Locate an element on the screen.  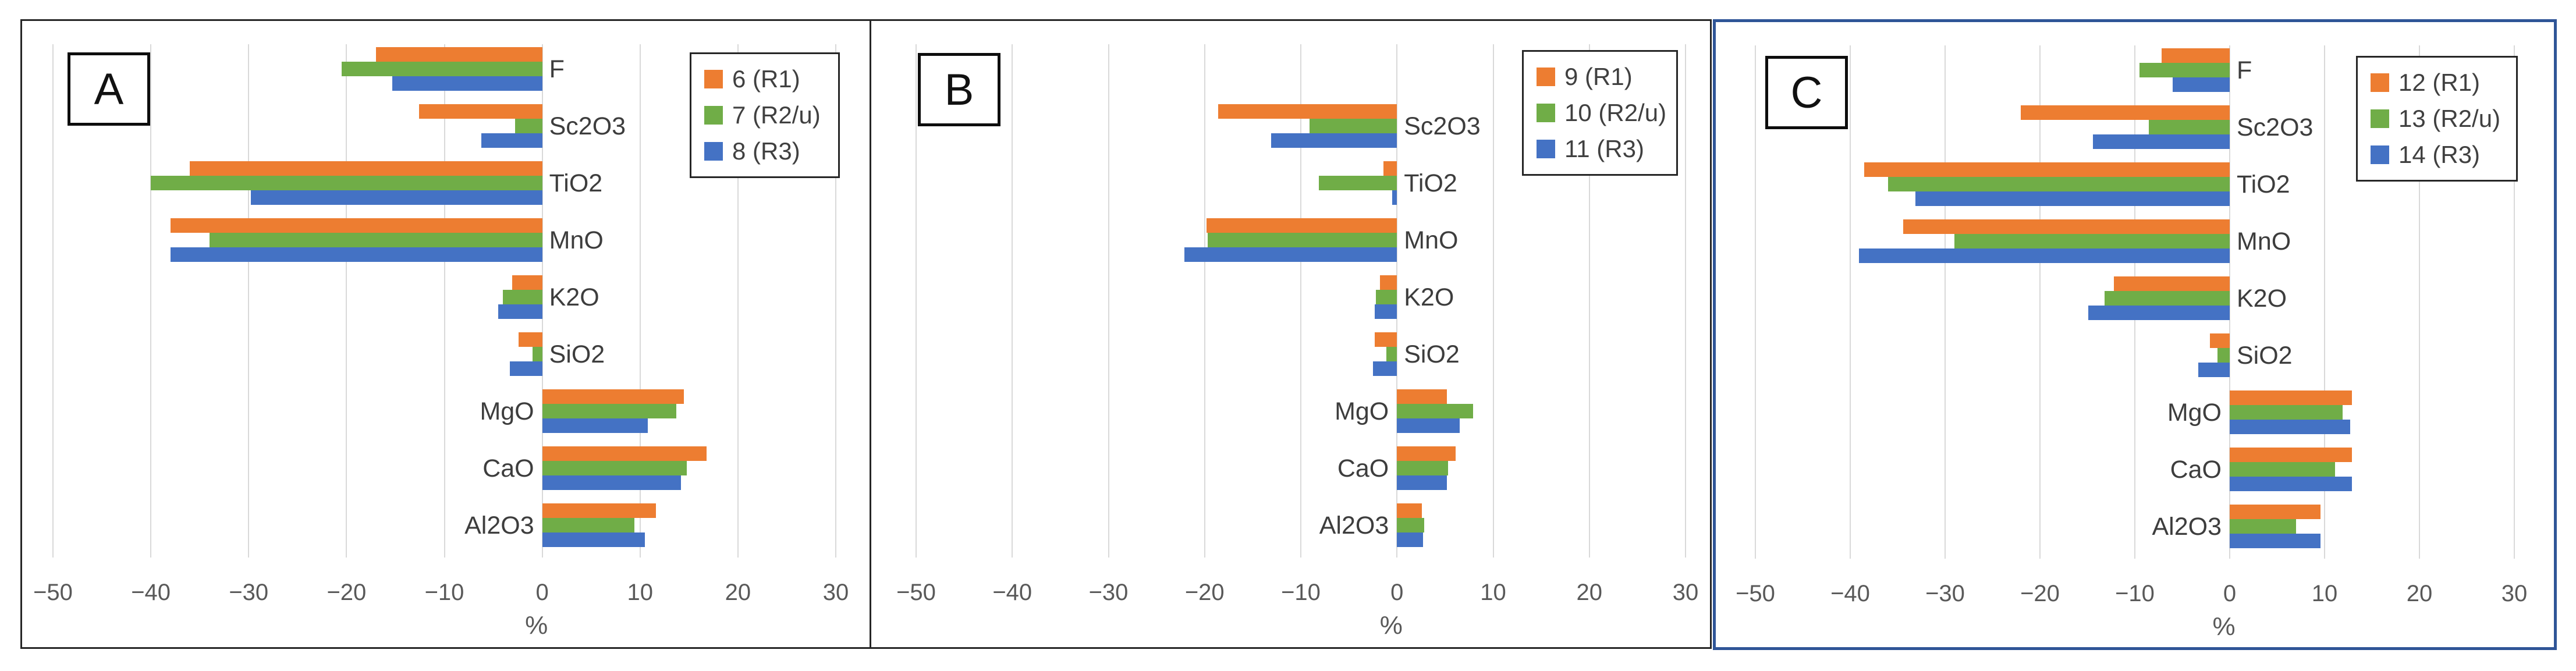
legend-label: 10 (R2/u) is located at coordinates (1615, 112).